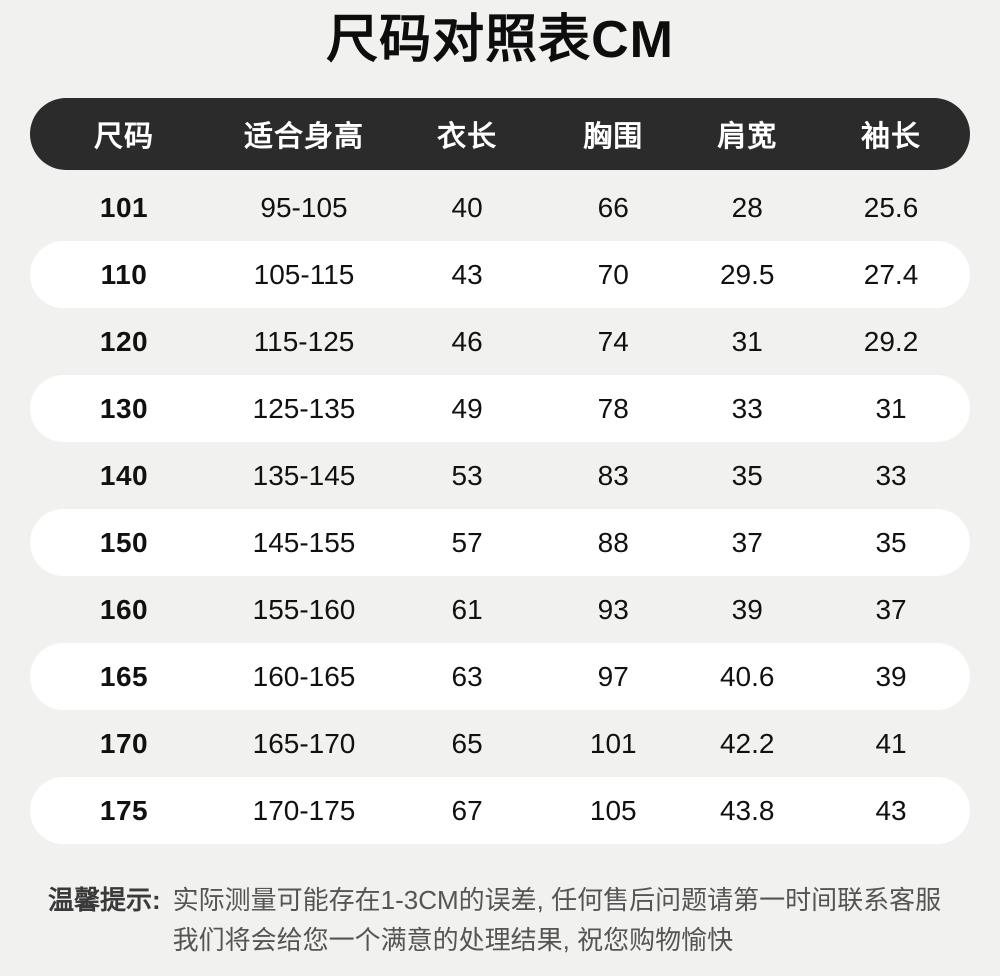 Image resolution: width=1000 pixels, height=976 pixels. What do you see at coordinates (500, 810) in the screenshot?
I see `table-row: 175 170-175 67 105 43.8 43` at bounding box center [500, 810].